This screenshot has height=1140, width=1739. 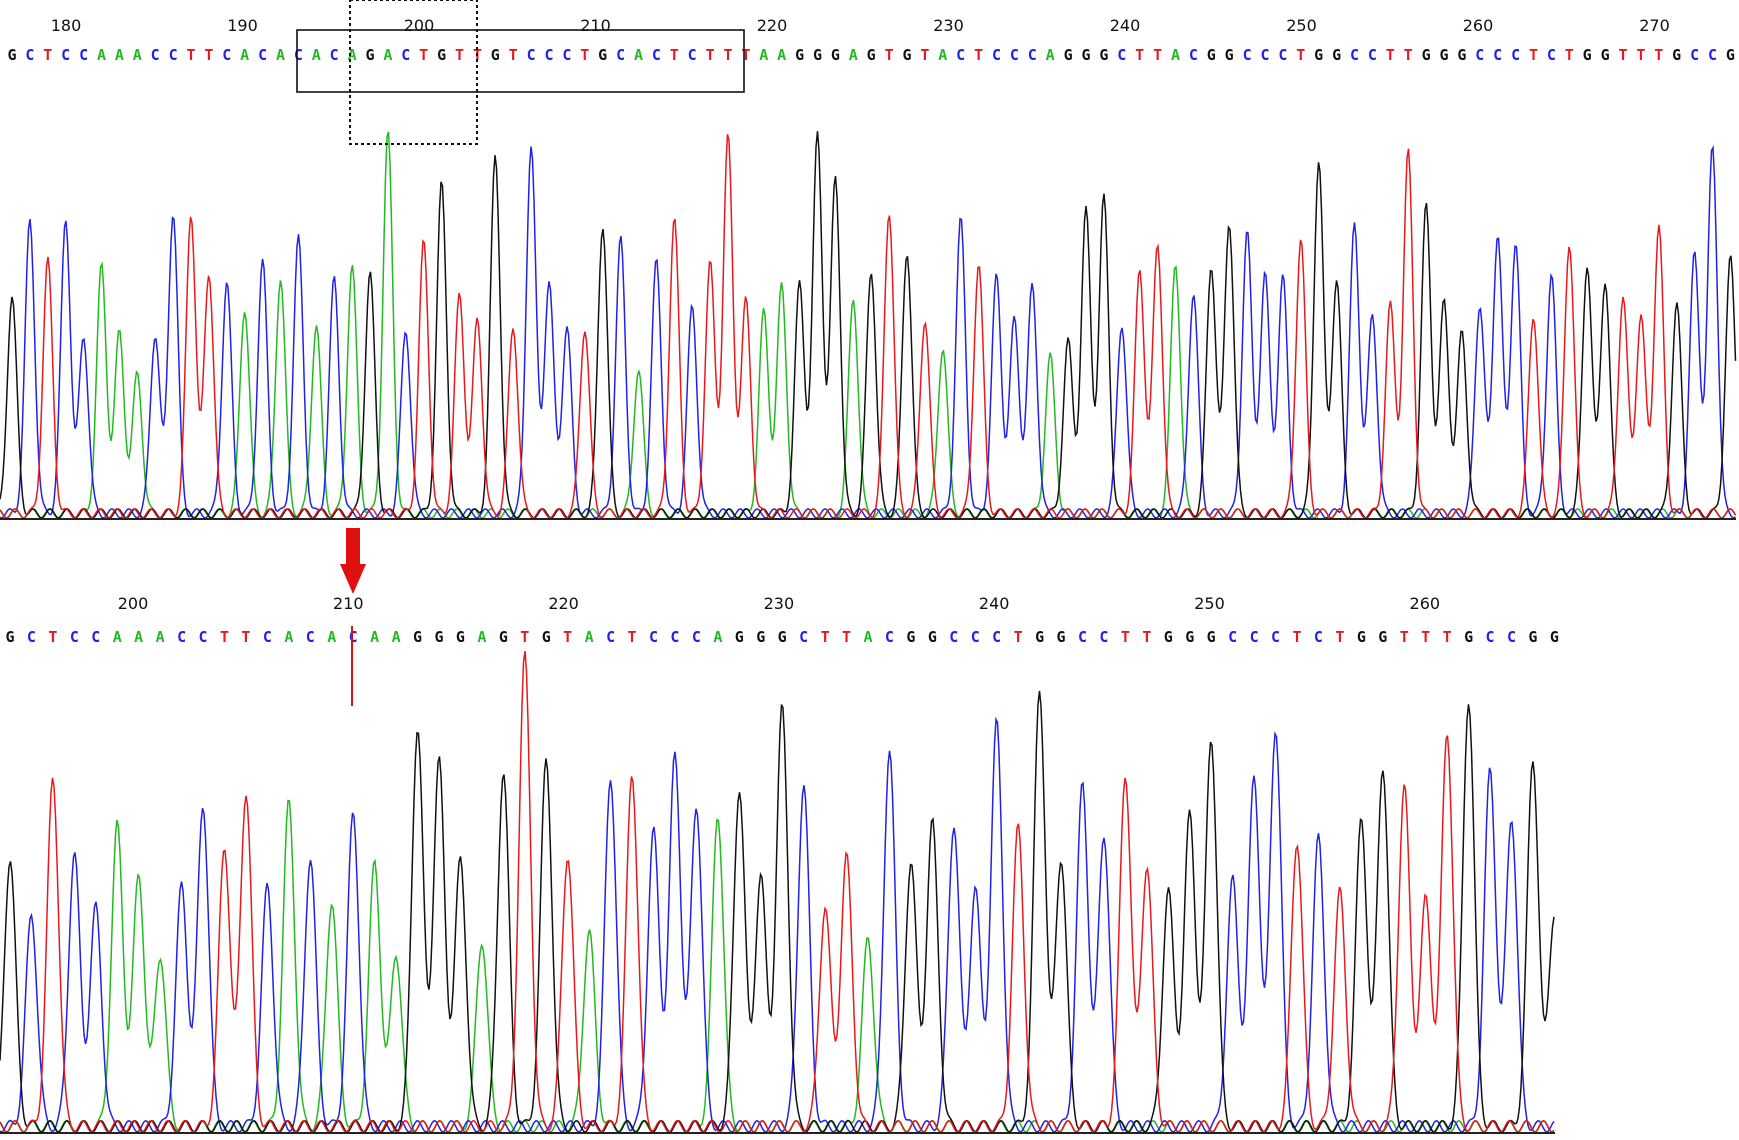 I want to click on position-tick-label: 240, so click(x=1125, y=25).